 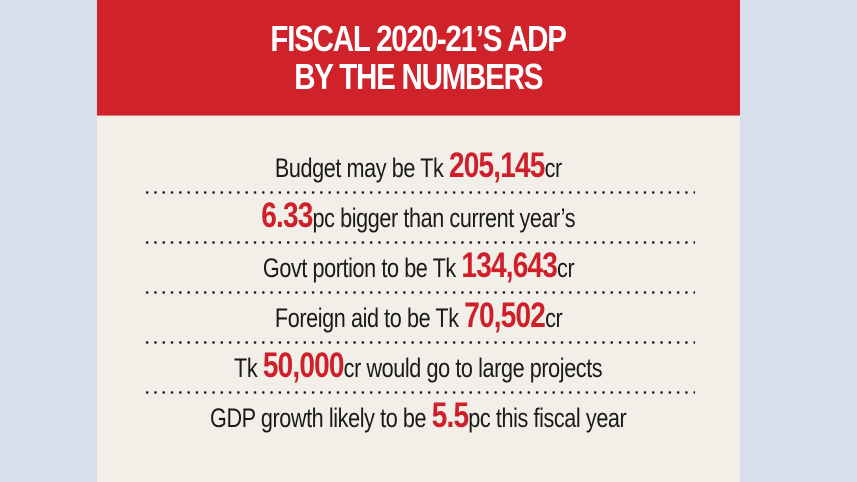 I want to click on fact-text: Foreign aid to be Tk, so click(x=369, y=318).